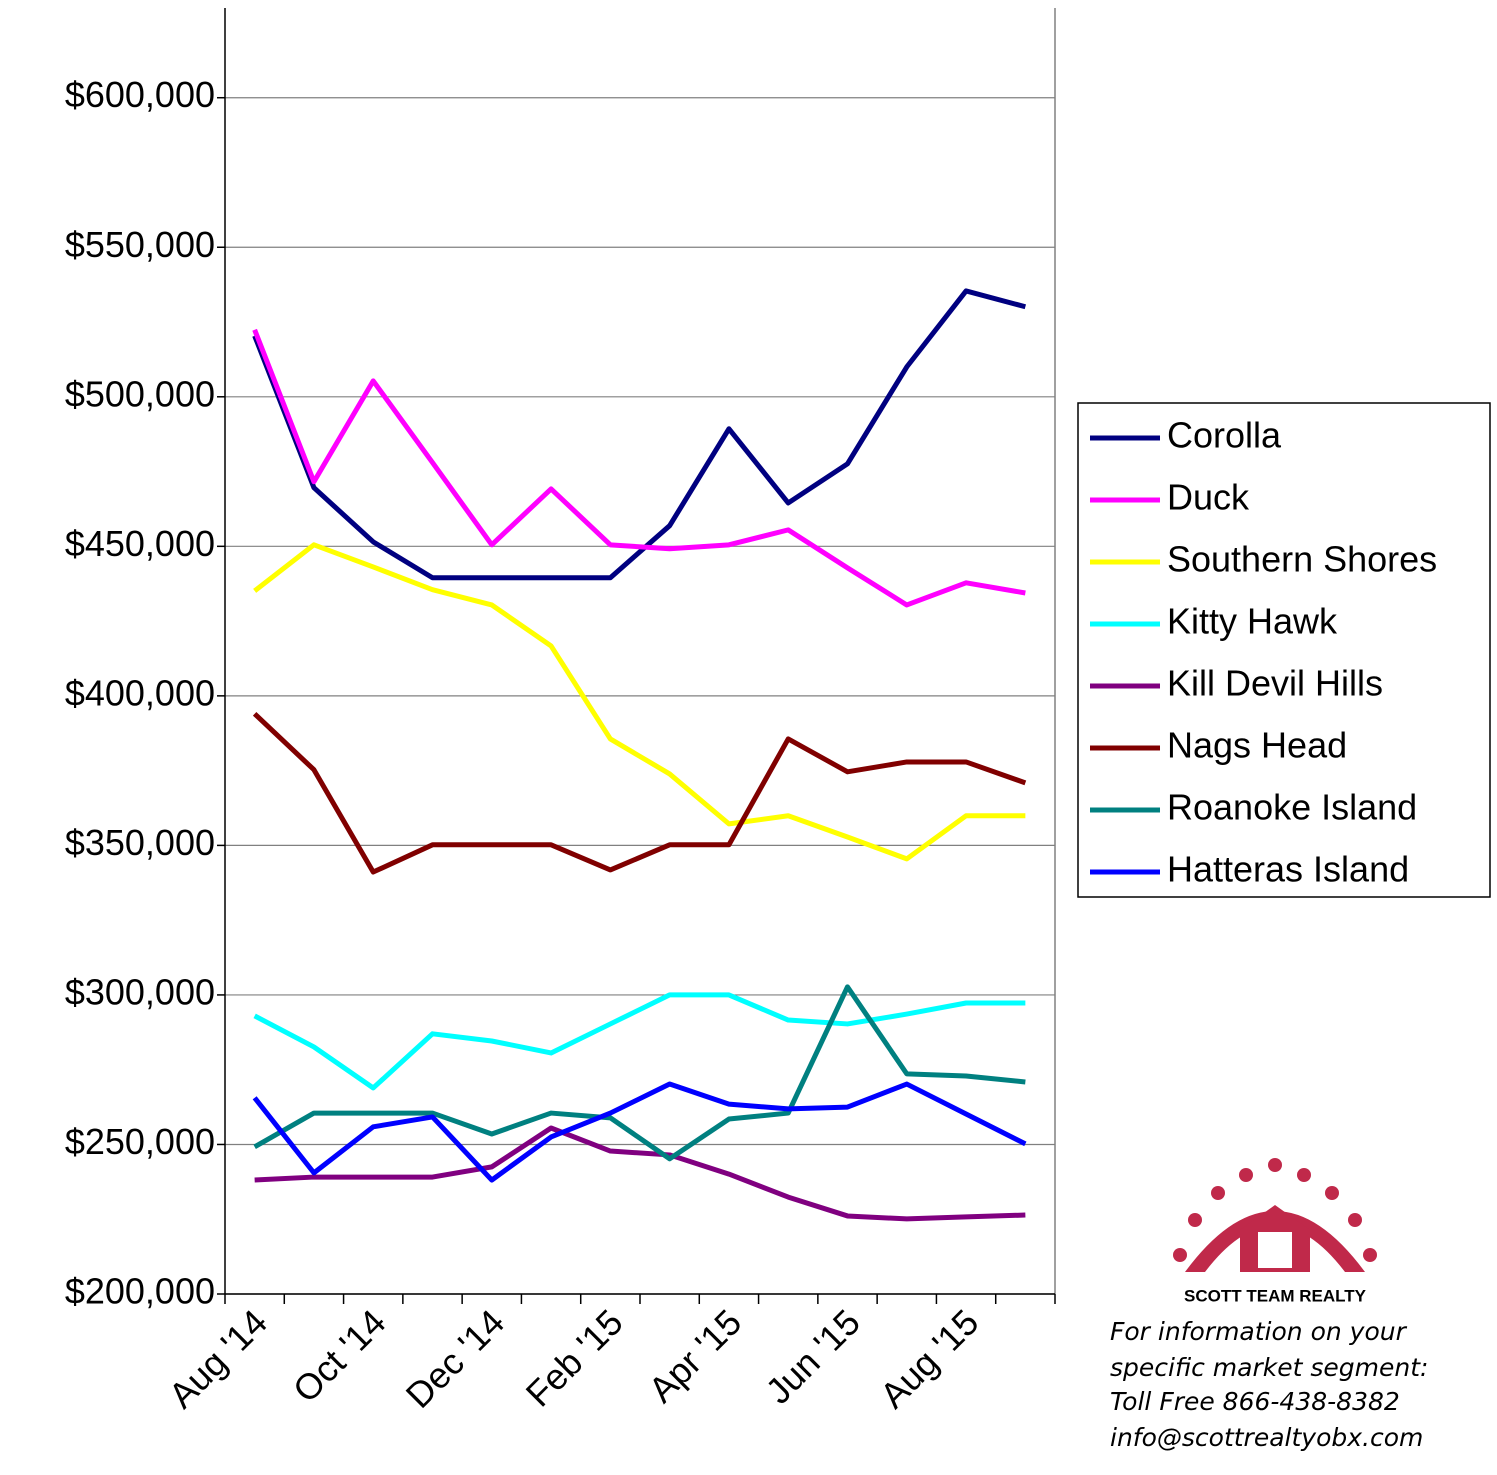 The height and width of the screenshot is (1475, 1497). What do you see at coordinates (1275, 1215) in the screenshot?
I see `logo` at bounding box center [1275, 1215].